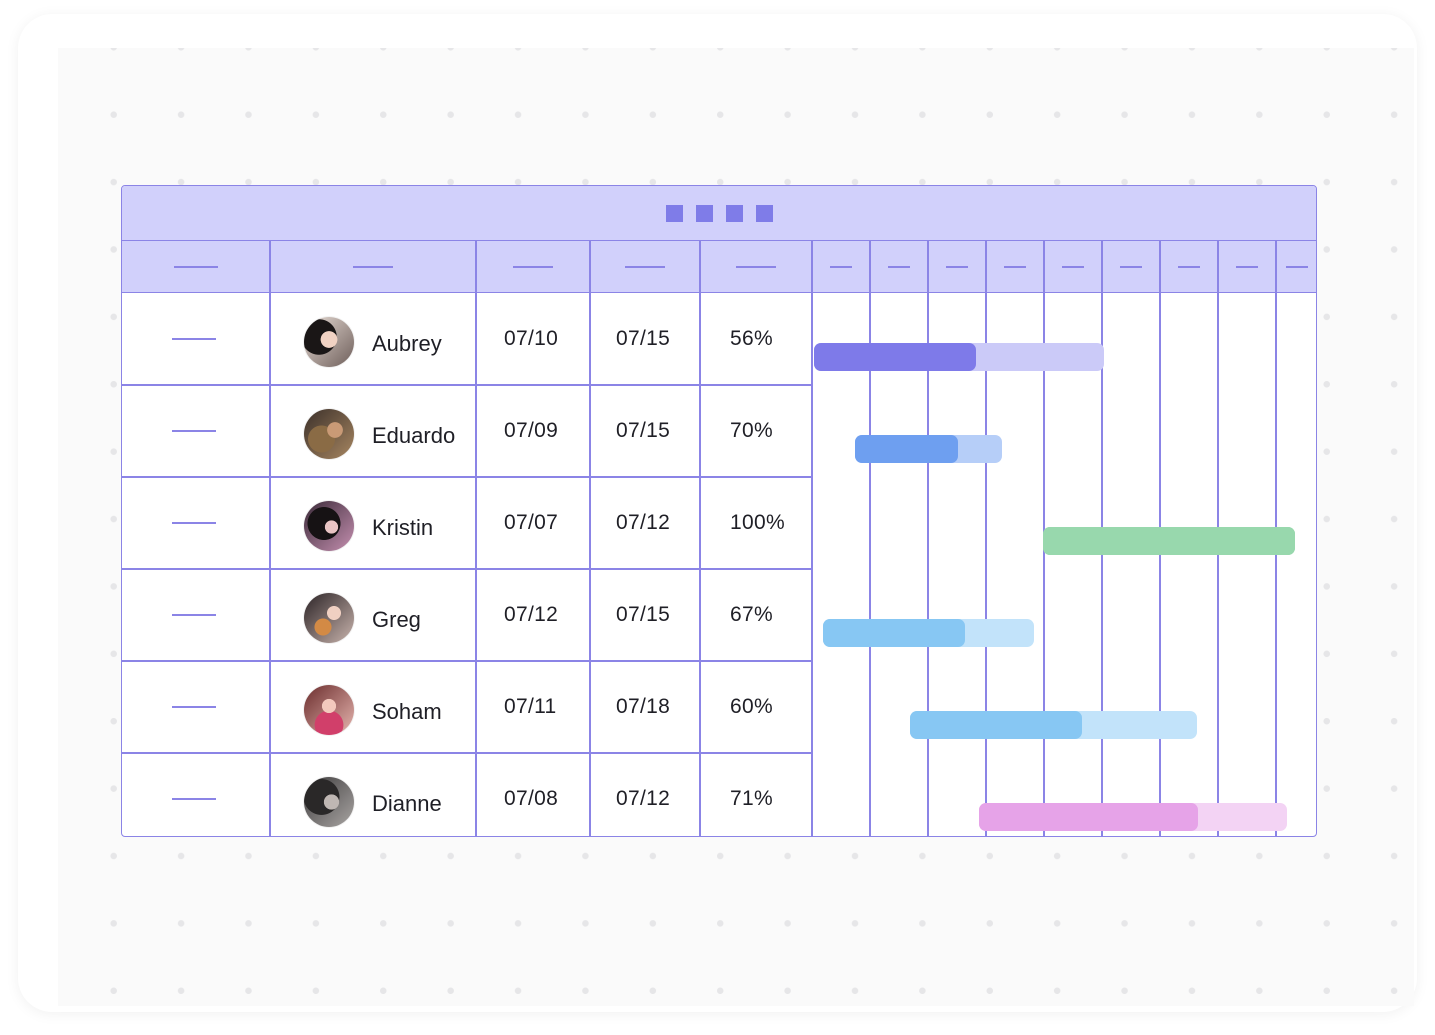 The height and width of the screenshot is (1035, 1435). What do you see at coordinates (407, 803) in the screenshot?
I see `assignee-name: Dianne` at bounding box center [407, 803].